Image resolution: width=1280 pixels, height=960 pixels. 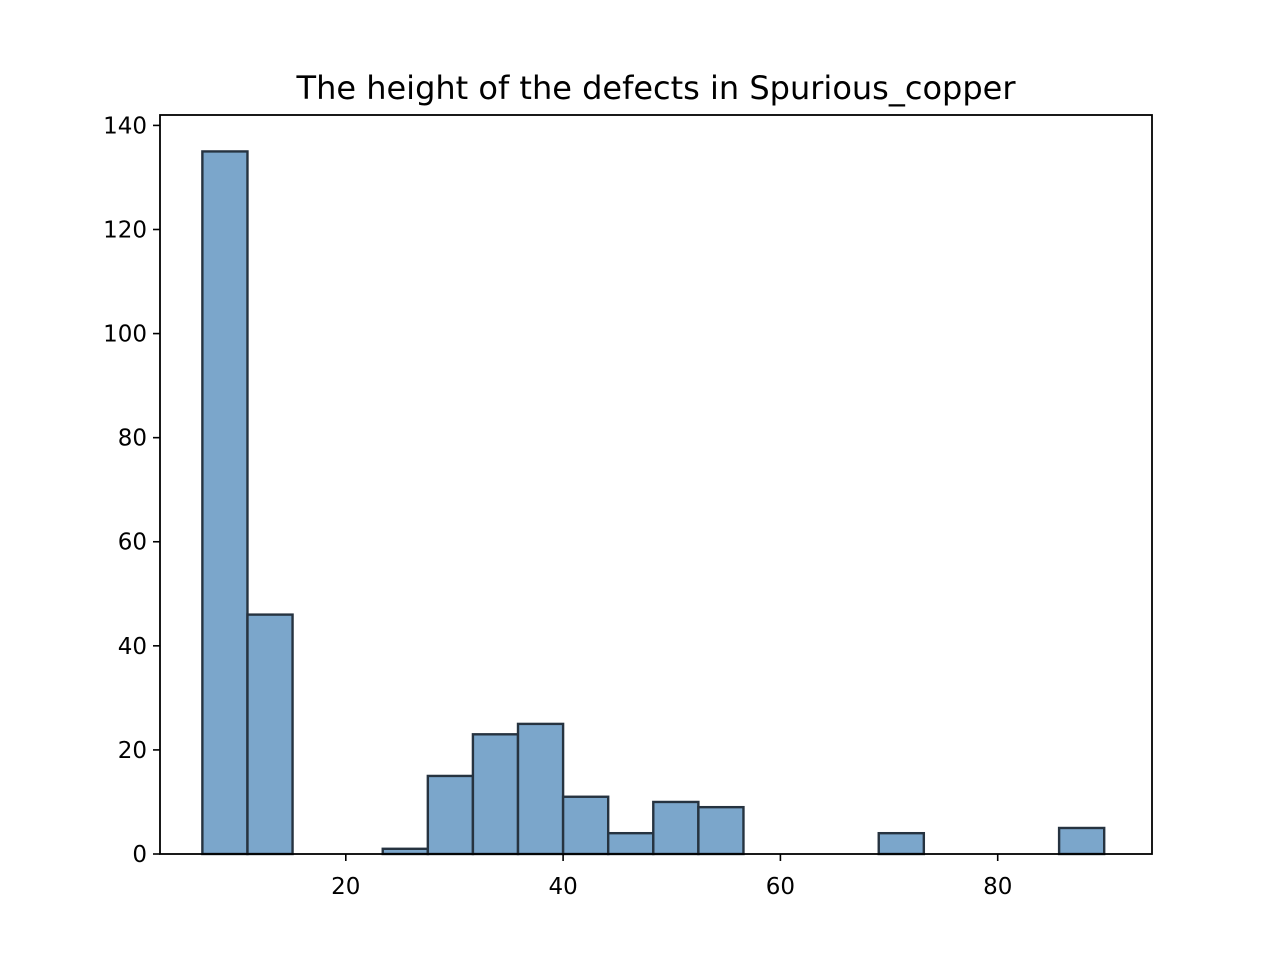 I want to click on x-tick-label: 40, so click(x=562, y=887).